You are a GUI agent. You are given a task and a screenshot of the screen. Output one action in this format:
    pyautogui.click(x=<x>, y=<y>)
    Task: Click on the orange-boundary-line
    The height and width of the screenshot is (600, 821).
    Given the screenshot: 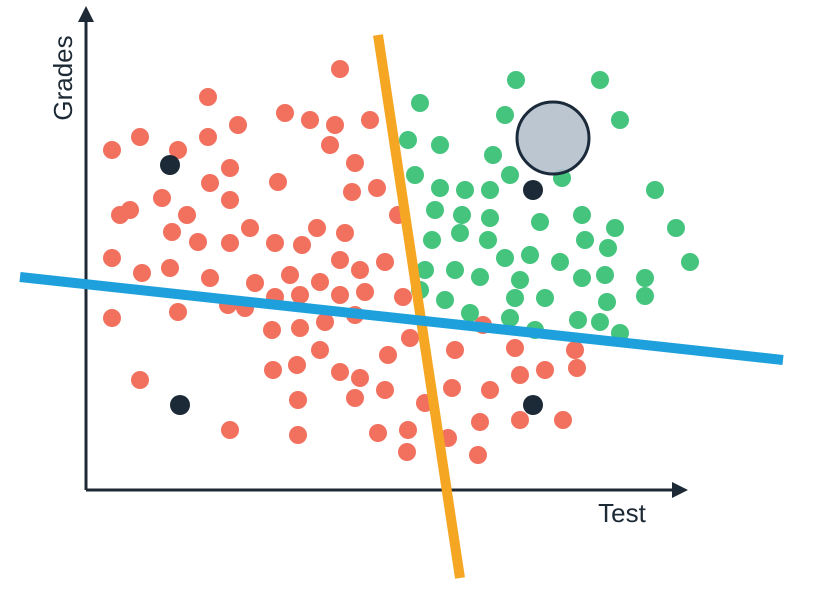 What is the action you would take?
    pyautogui.click(x=419, y=306)
    